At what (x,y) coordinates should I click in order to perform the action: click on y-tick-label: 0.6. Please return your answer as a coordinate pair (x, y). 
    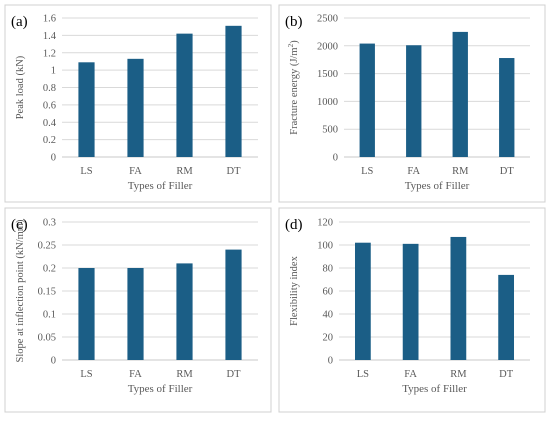
    Looking at the image, I should click on (49, 105).